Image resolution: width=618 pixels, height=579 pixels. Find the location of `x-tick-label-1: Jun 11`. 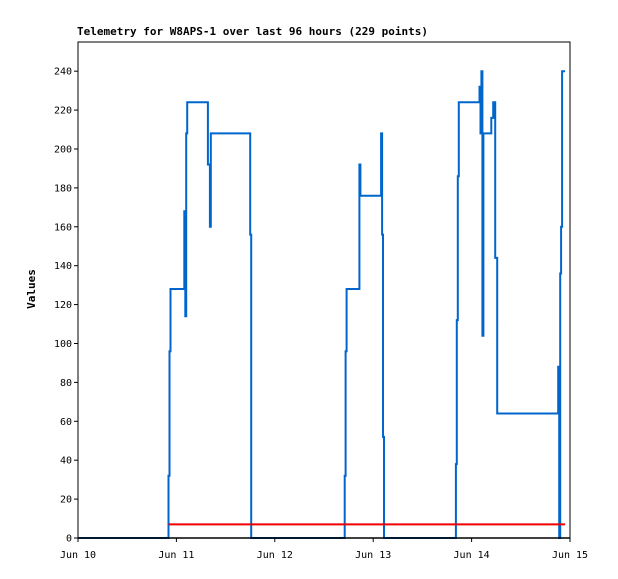

x-tick-label-1: Jun 11 is located at coordinates (176, 555).